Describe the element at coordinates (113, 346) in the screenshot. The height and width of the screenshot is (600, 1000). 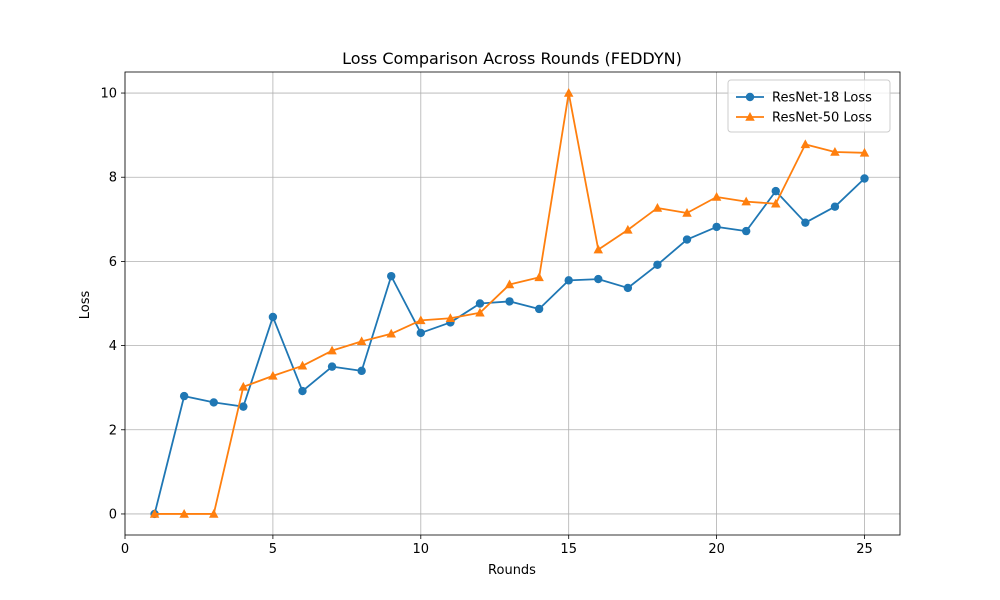
I see `y-tick-label: 4` at that location.